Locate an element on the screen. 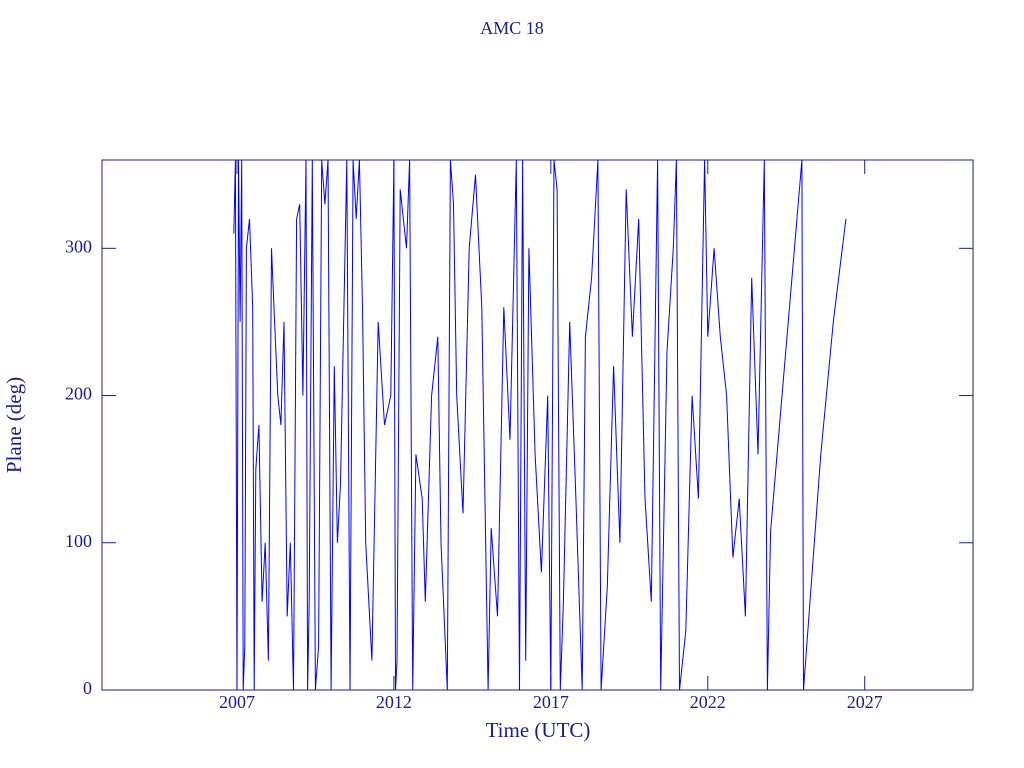  x-tick-label: 2017 is located at coordinates (551, 702).